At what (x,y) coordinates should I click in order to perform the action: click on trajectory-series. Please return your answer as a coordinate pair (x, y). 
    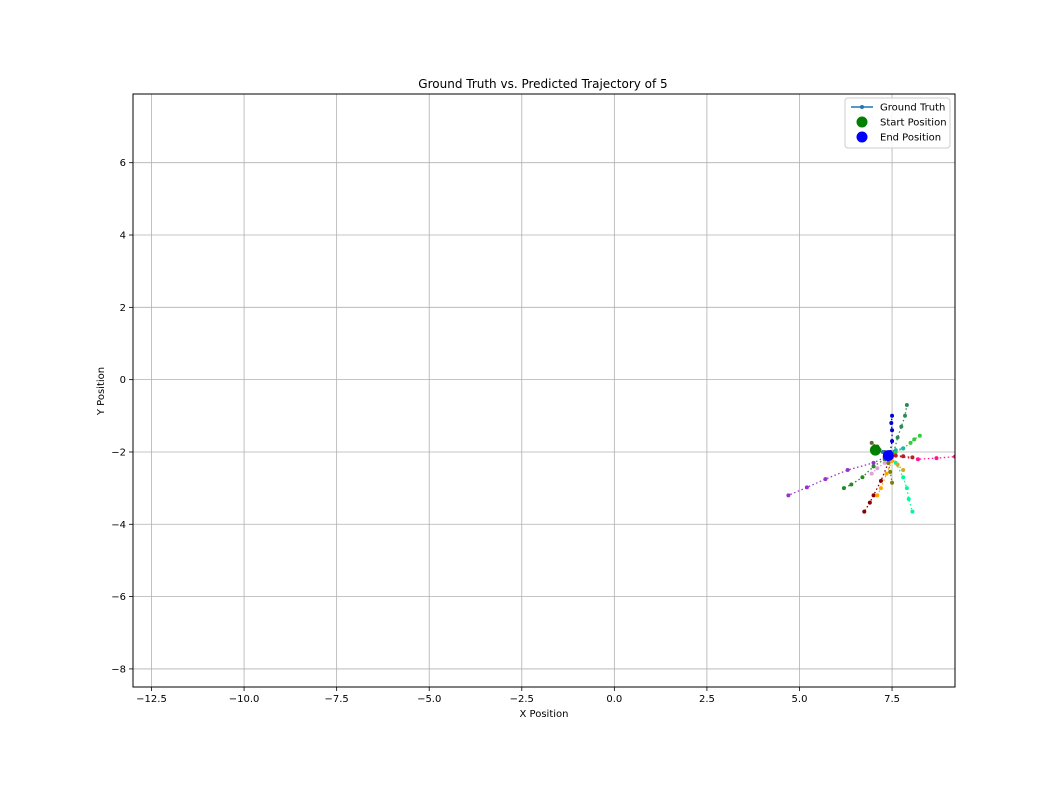
    Looking at the image, I should click on (870, 458).